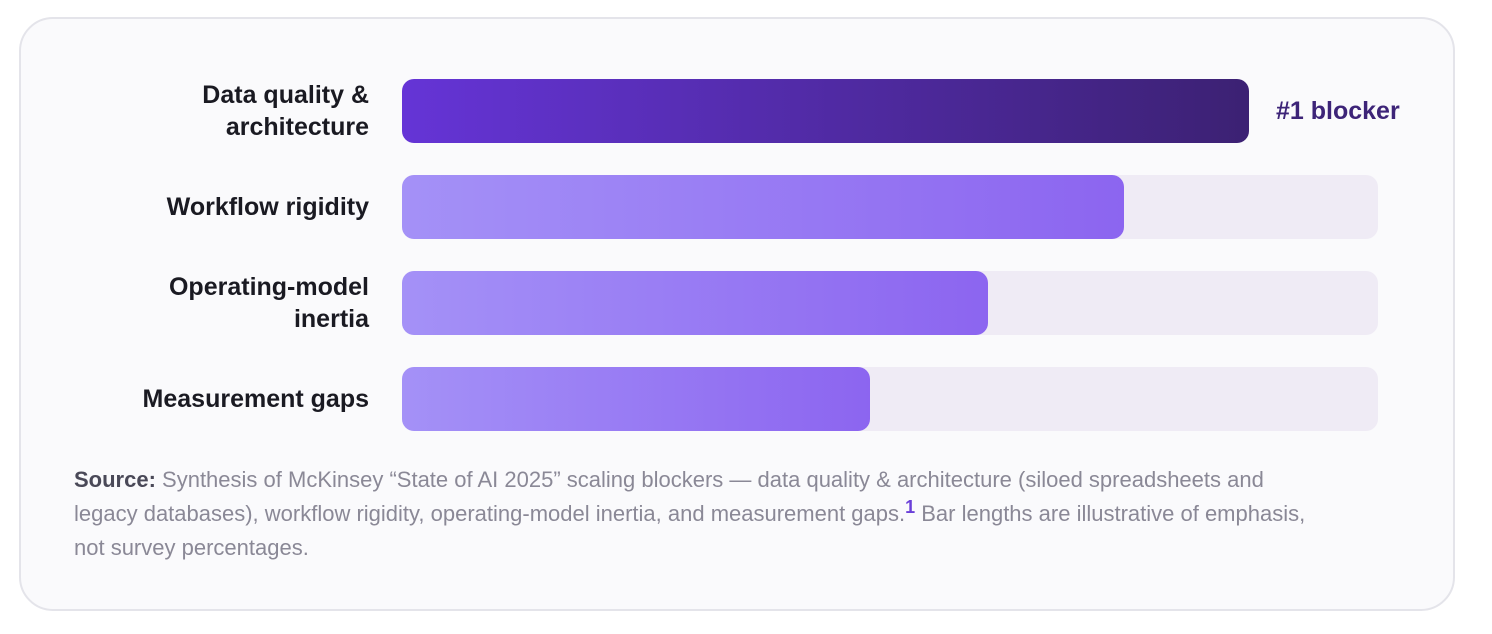 This screenshot has width=1492, height=634. I want to click on bar-row: Measurement gaps, so click(737, 399).